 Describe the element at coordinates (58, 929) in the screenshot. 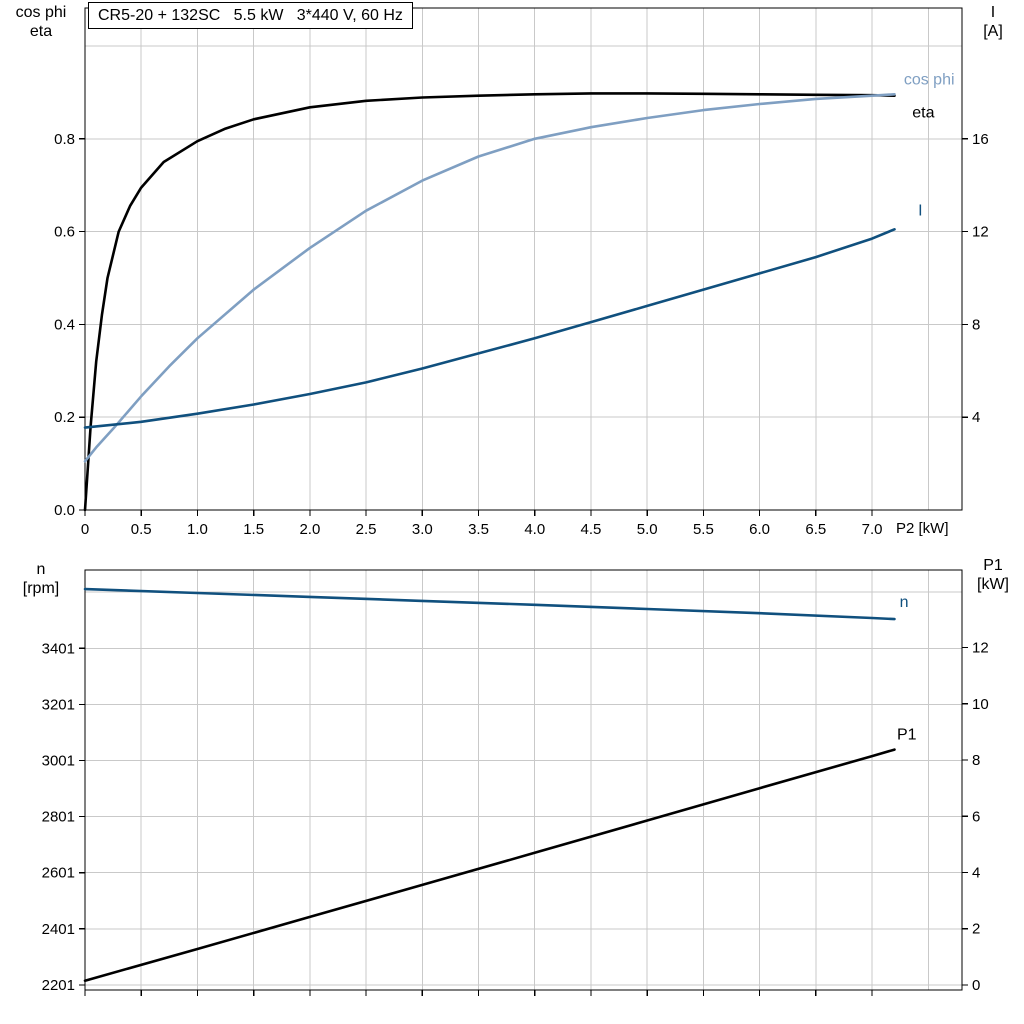

I see `left-axis-tick-label: 2401` at that location.